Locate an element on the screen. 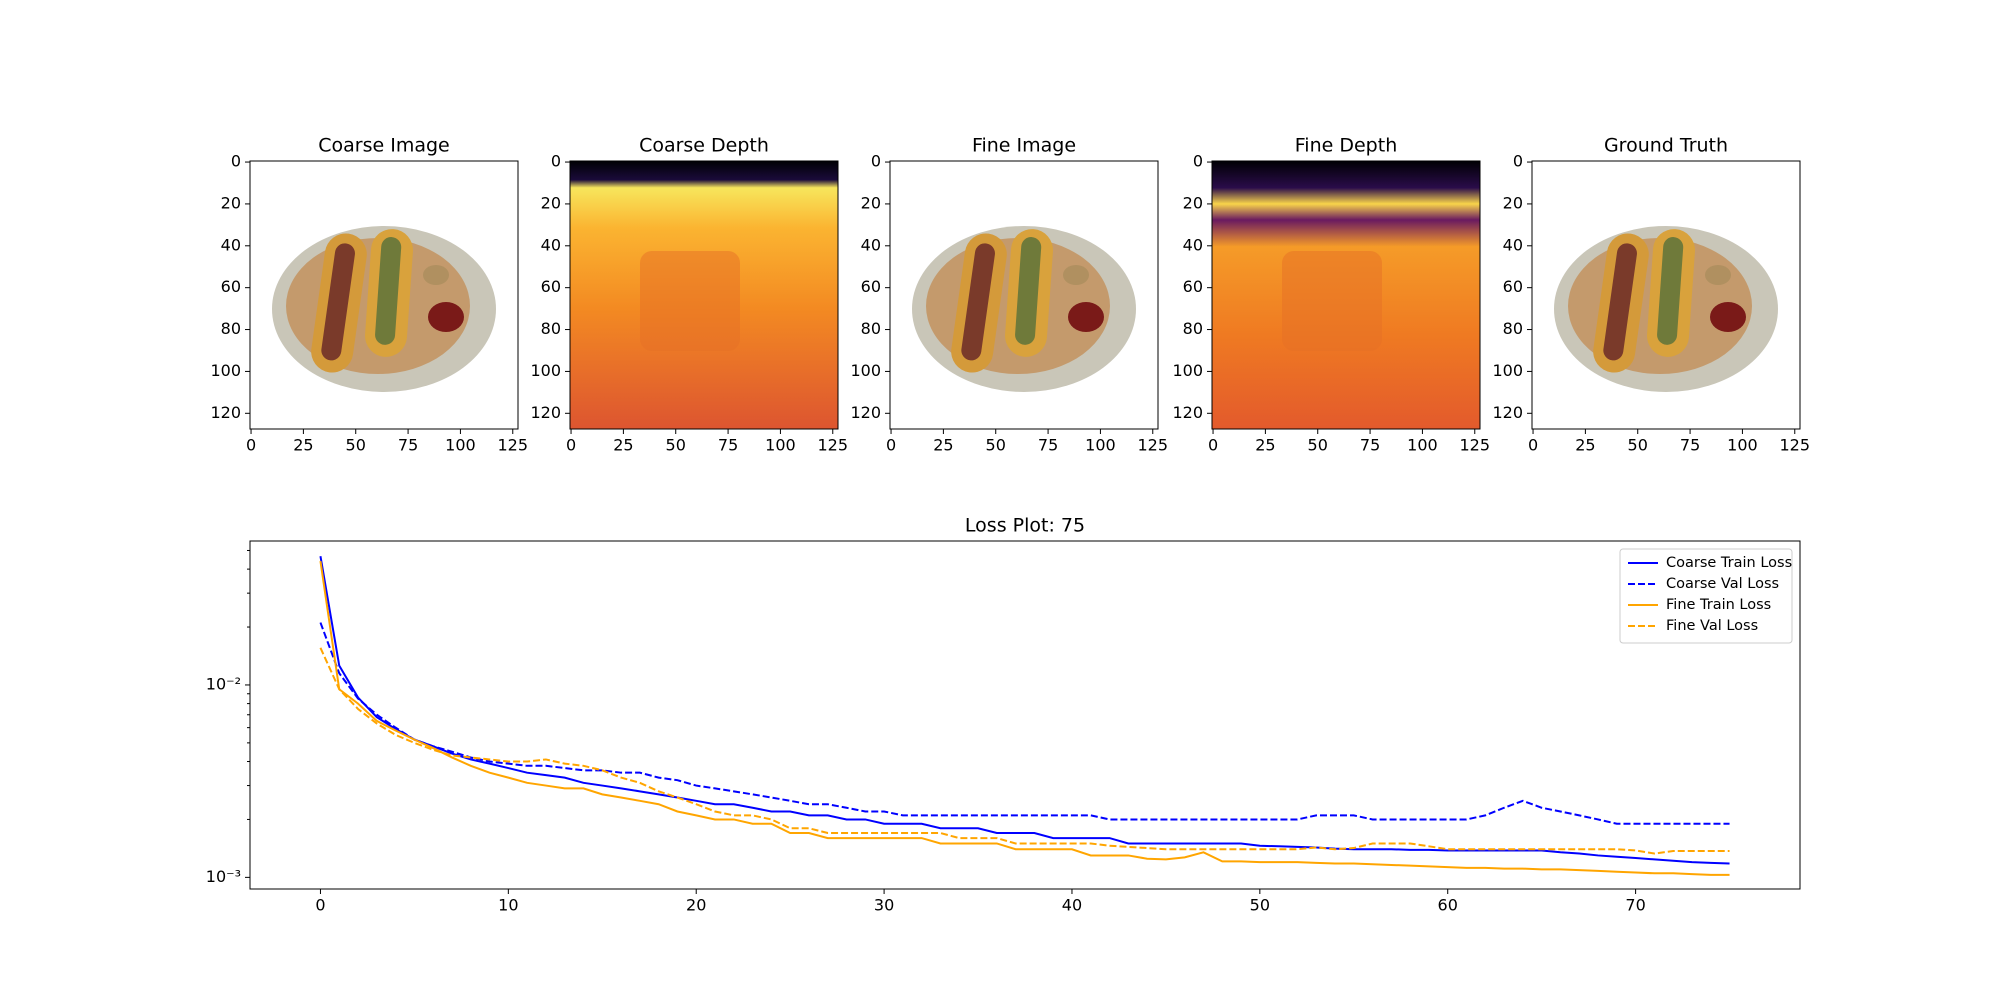 This screenshot has height=1000, width=2000. panel-title: Coarse Depth is located at coordinates (704, 146).